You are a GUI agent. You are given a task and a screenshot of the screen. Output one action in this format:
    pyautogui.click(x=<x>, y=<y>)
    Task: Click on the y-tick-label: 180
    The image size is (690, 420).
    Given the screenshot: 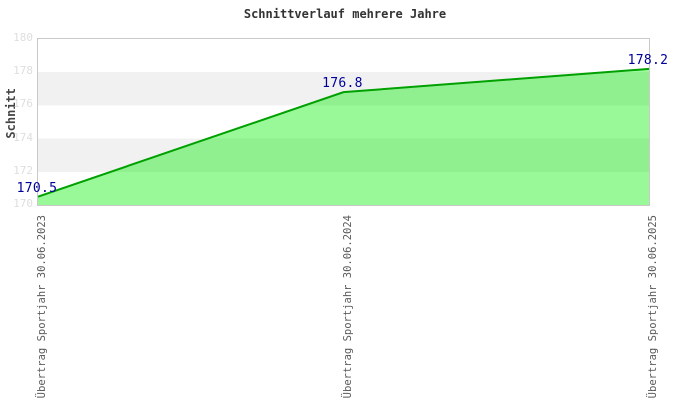 What is the action you would take?
    pyautogui.click(x=23, y=37)
    